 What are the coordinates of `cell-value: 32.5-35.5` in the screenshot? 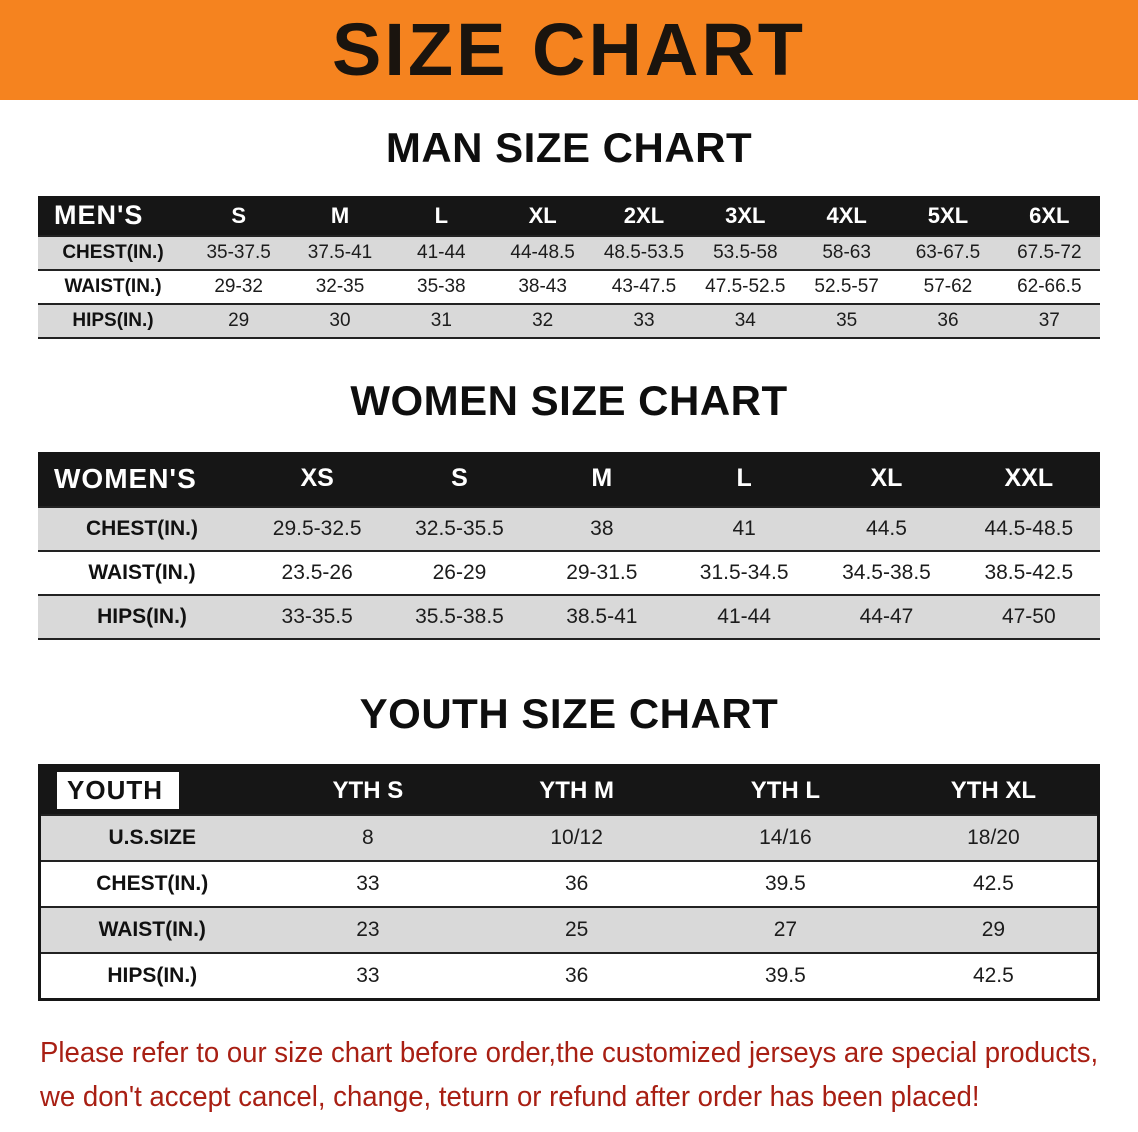 It's located at (459, 528).